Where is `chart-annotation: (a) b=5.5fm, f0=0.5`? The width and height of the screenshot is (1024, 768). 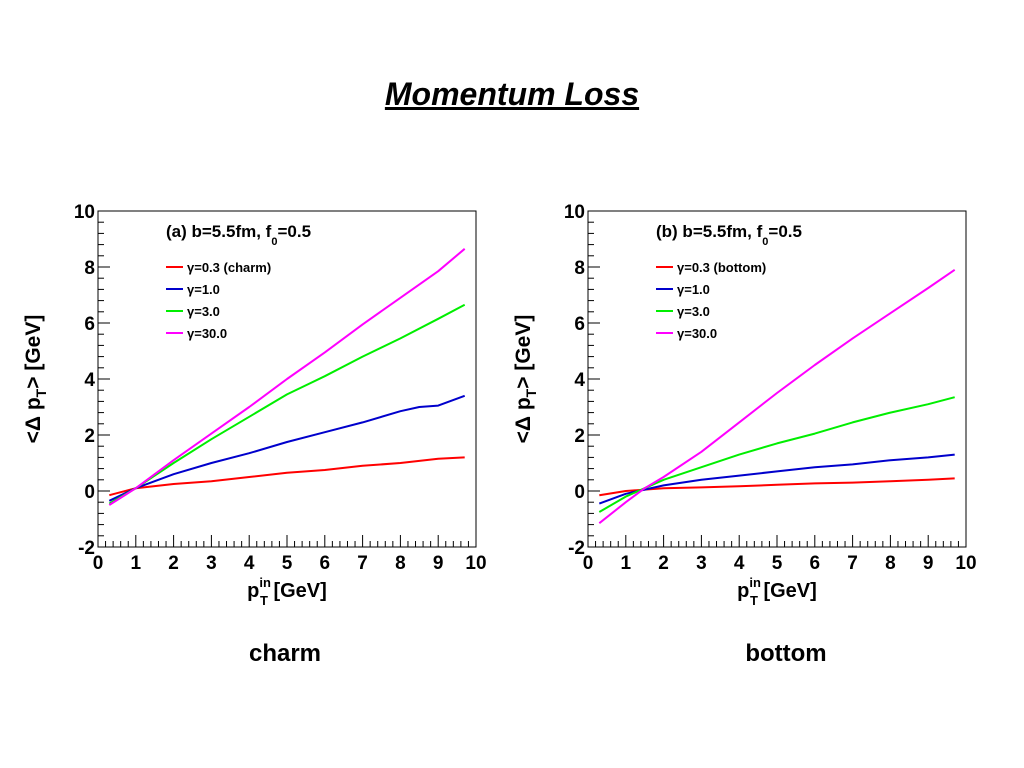
chart-annotation: (a) b=5.5fm, f0=0.5 is located at coordinates (238, 235).